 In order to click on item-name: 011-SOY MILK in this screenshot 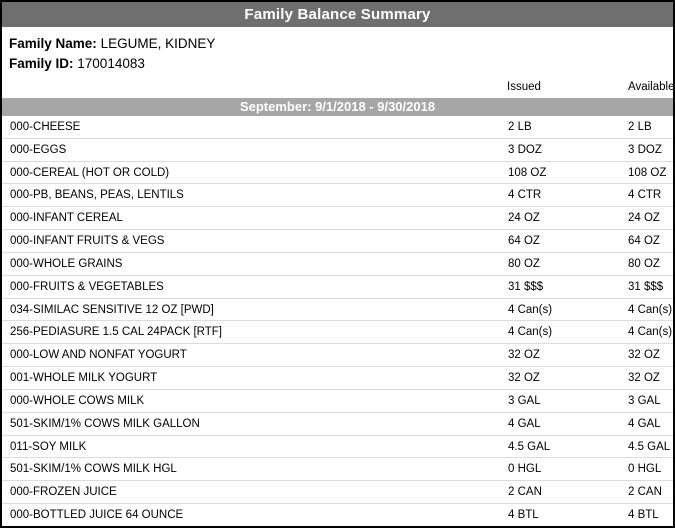, I will do `click(48, 446)`.